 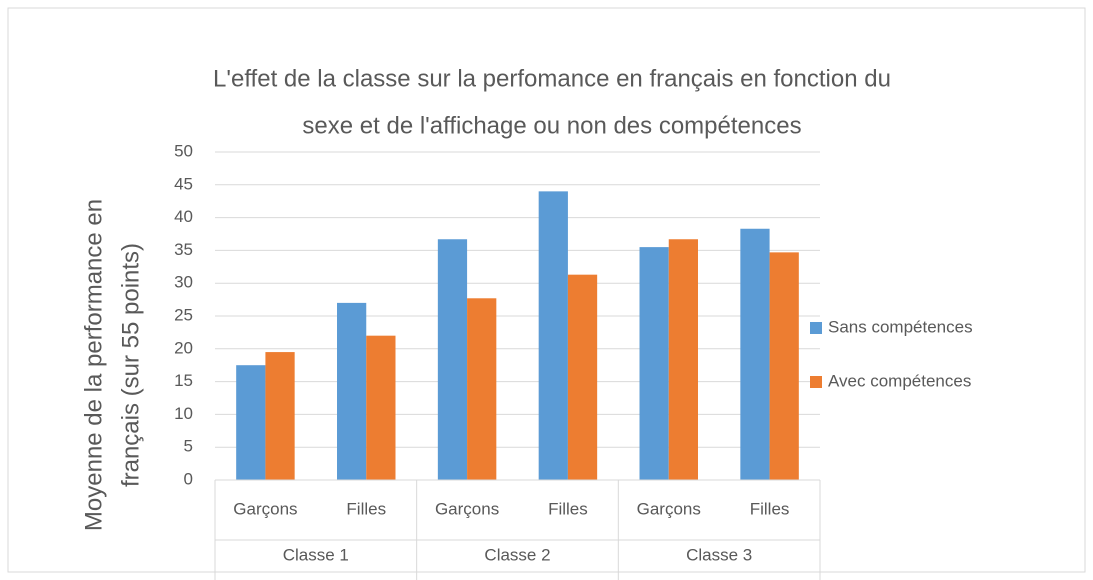 I want to click on legend-label: Sans compétences, so click(x=900, y=326).